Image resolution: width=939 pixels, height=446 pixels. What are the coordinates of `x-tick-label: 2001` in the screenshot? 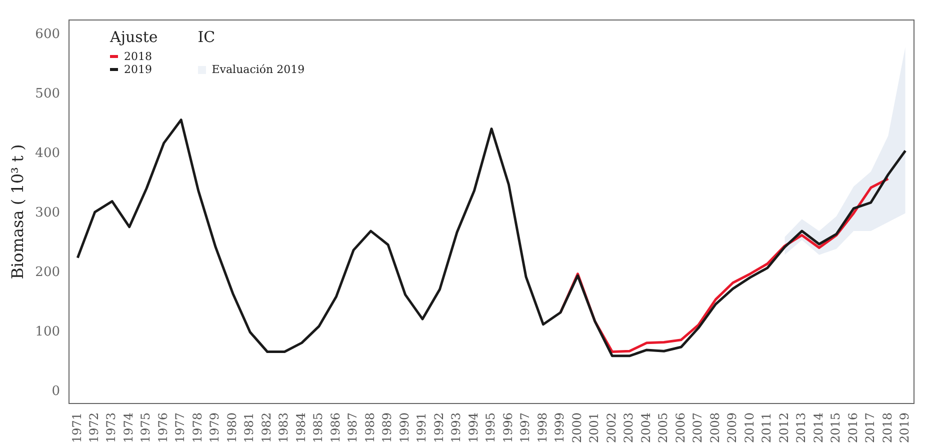 It's located at (594, 428).